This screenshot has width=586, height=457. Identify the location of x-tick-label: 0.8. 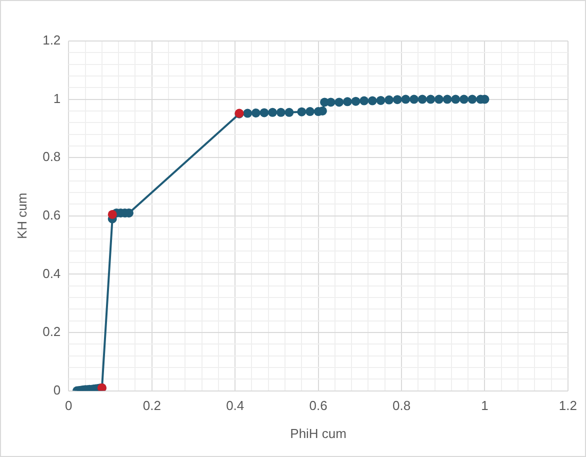
(401, 406).